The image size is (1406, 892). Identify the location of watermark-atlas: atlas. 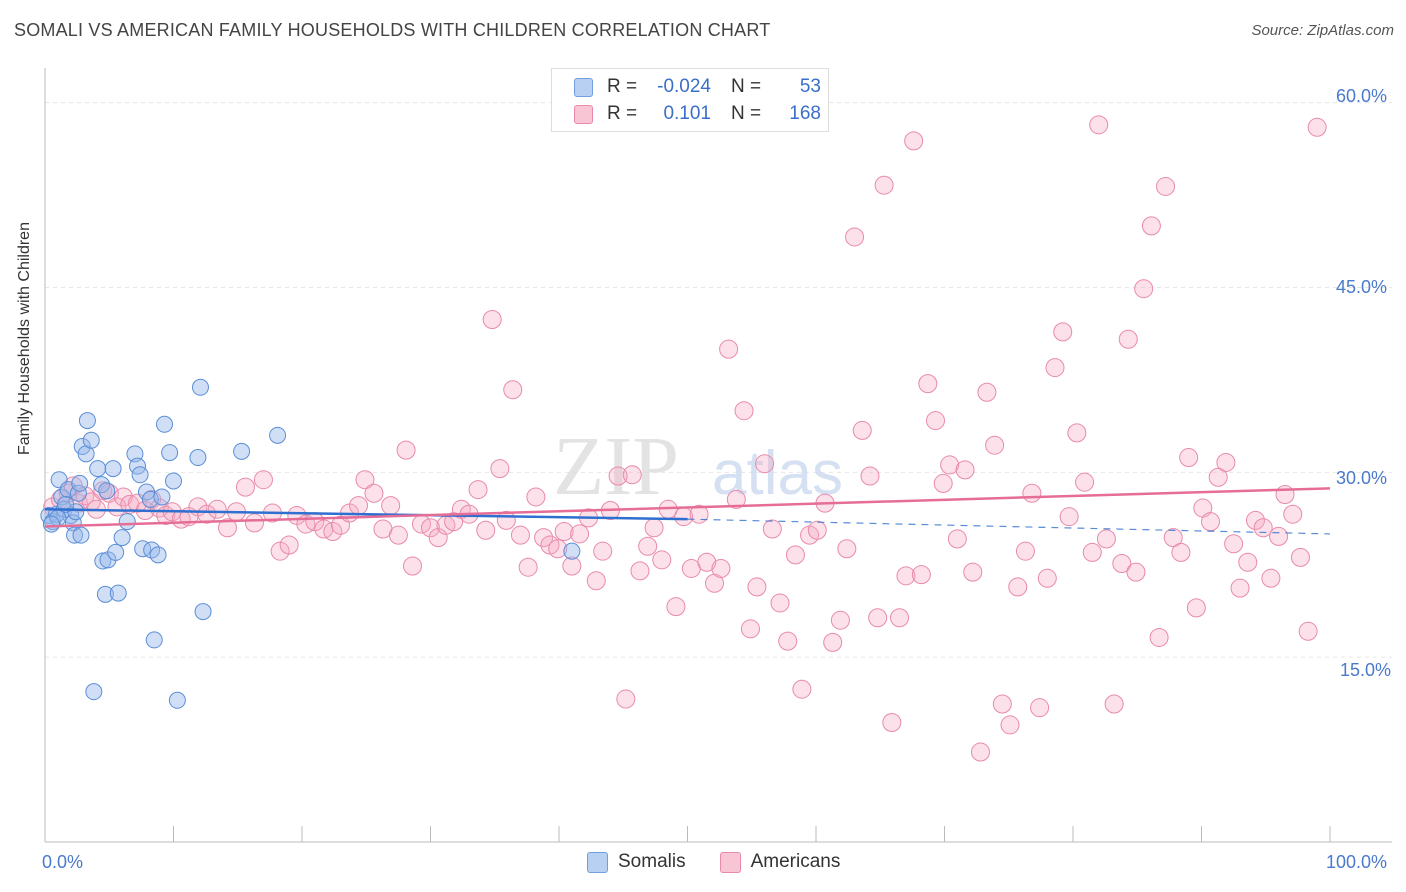
(777, 473).